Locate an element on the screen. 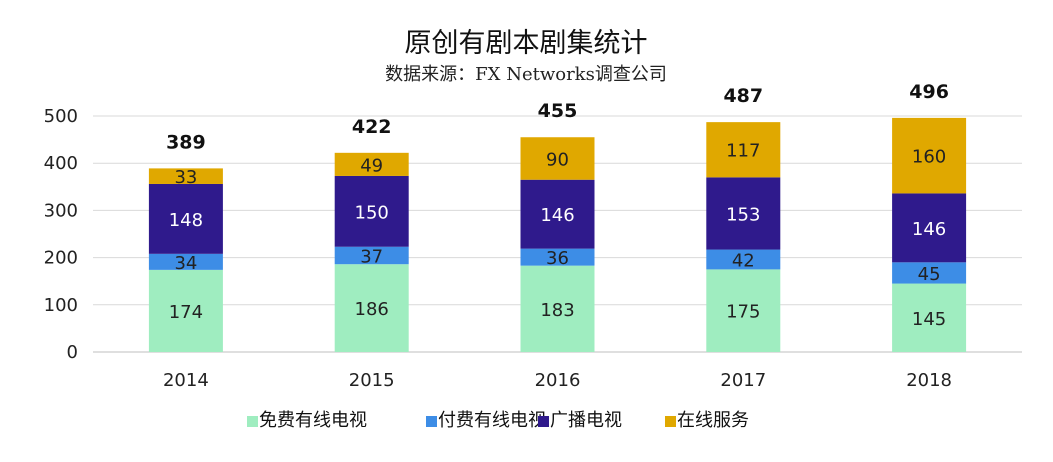  y-axis-ticks: 0 100 200 300 400 500 is located at coordinates (61, 234).